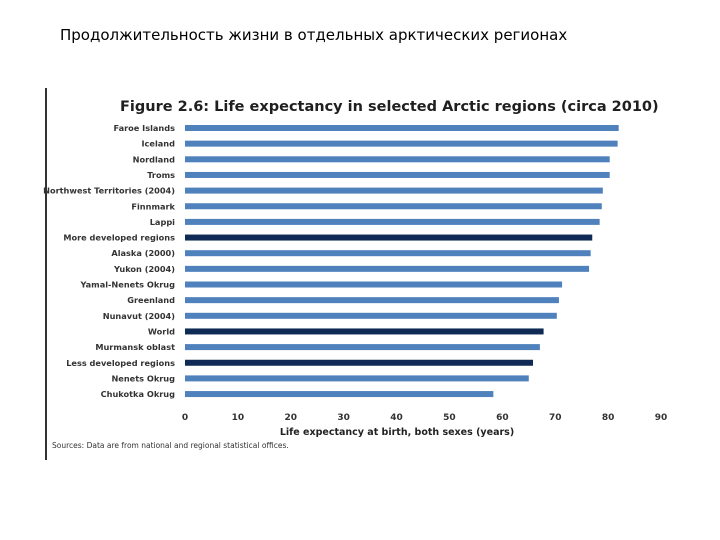  Describe the element at coordinates (393, 206) in the screenshot. I see `bar-finnmark` at that location.